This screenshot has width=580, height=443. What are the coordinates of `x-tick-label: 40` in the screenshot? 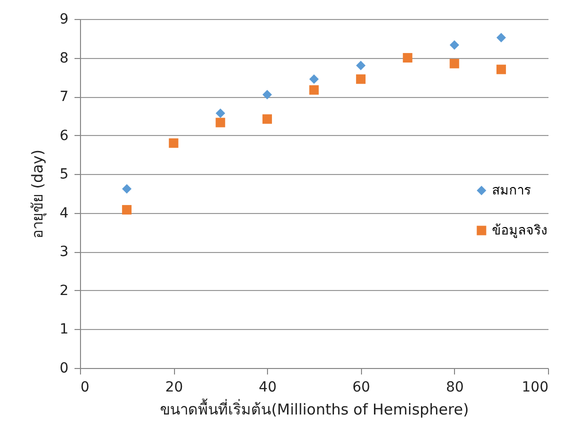 It's located at (267, 388).